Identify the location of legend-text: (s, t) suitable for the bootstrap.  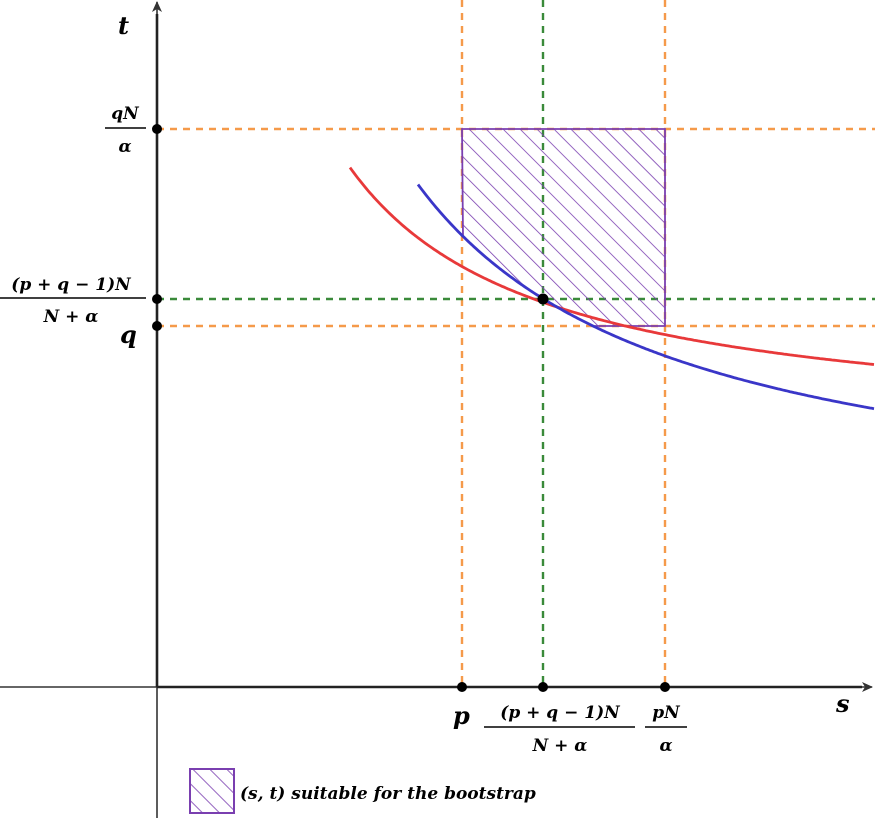
(388, 794).